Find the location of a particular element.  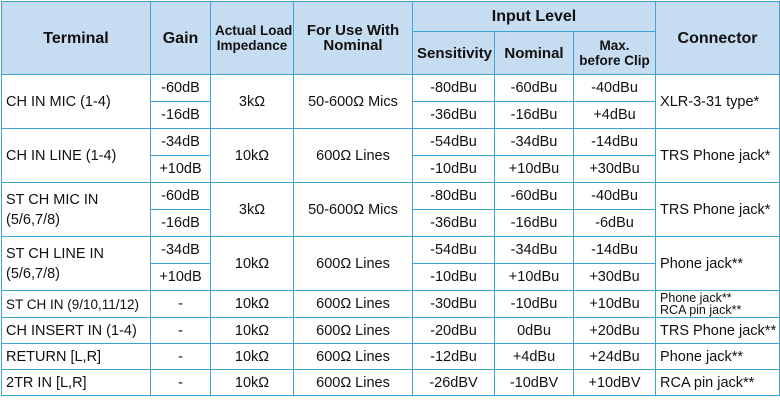

terminal-line1: ST CH LINE IN is located at coordinates (55, 253).